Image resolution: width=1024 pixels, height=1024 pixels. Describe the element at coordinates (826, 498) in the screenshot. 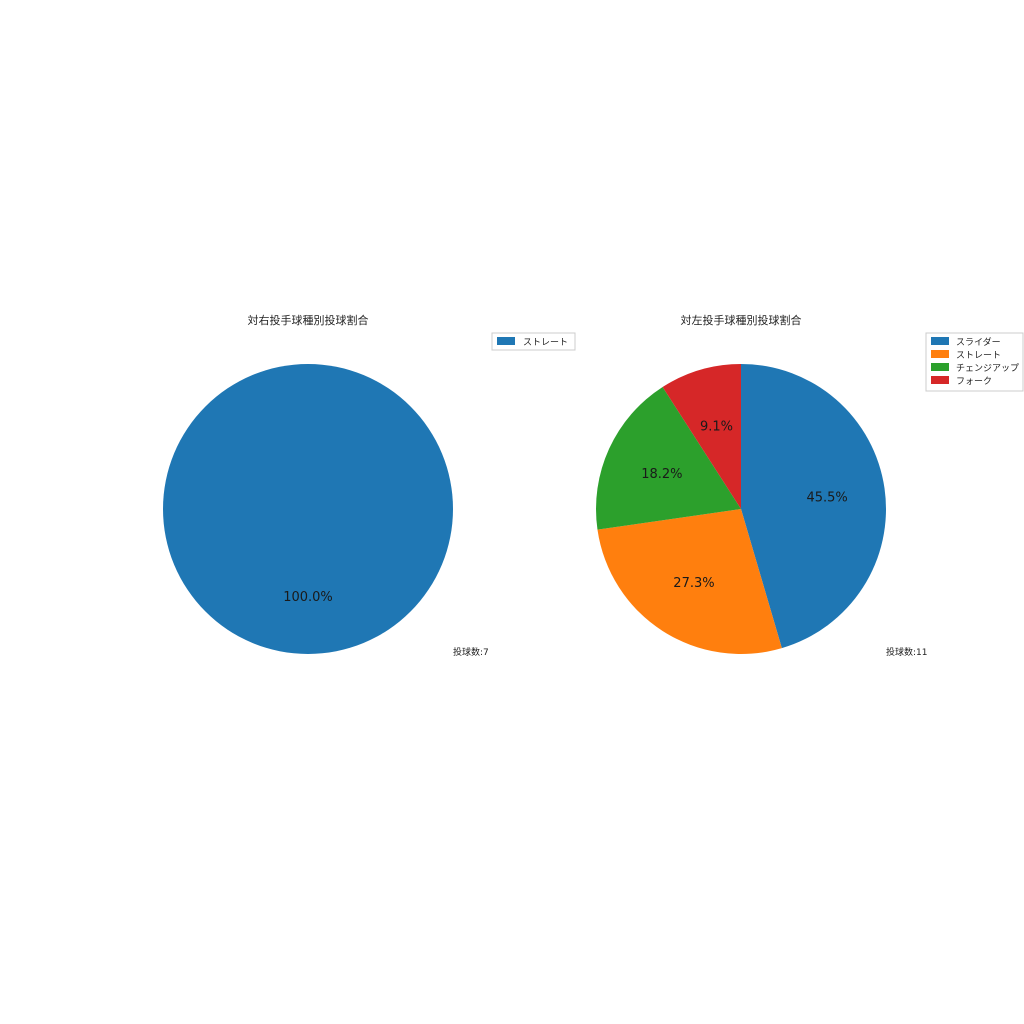

I see `pie-slice-label: 45.5%` at that location.